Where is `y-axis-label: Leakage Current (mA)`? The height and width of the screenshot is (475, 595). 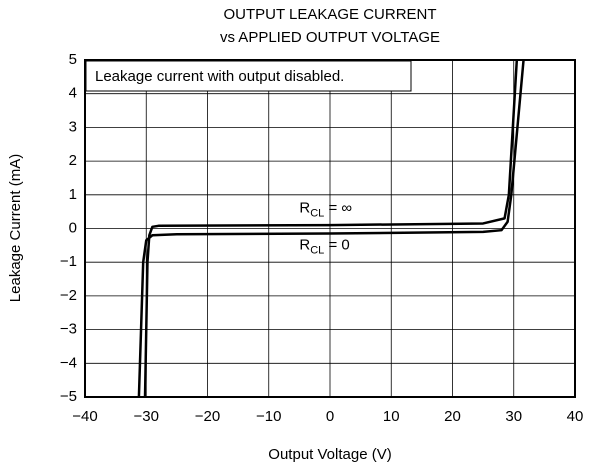
y-axis-label: Leakage Current (mA) is located at coordinates (15, 228).